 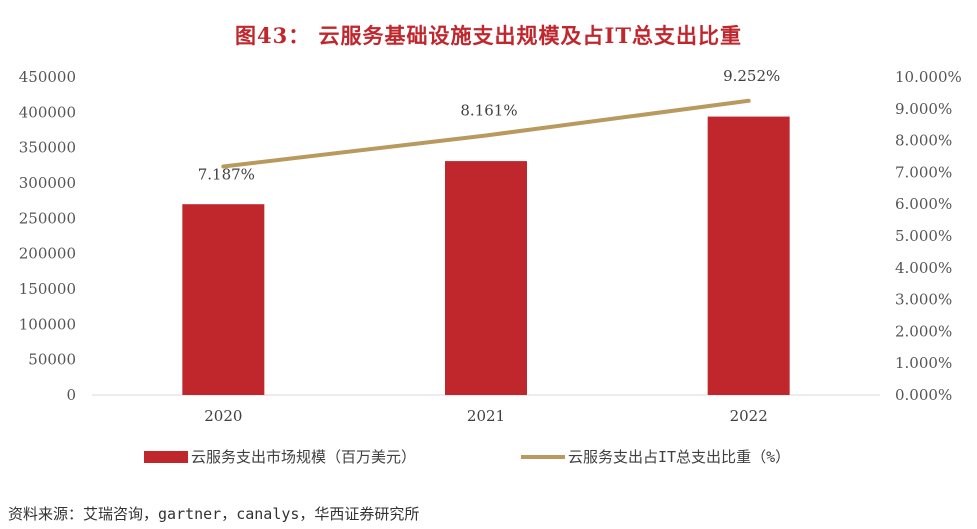 What do you see at coordinates (923, 331) in the screenshot?
I see `y-right-tick-label: 2.000%` at bounding box center [923, 331].